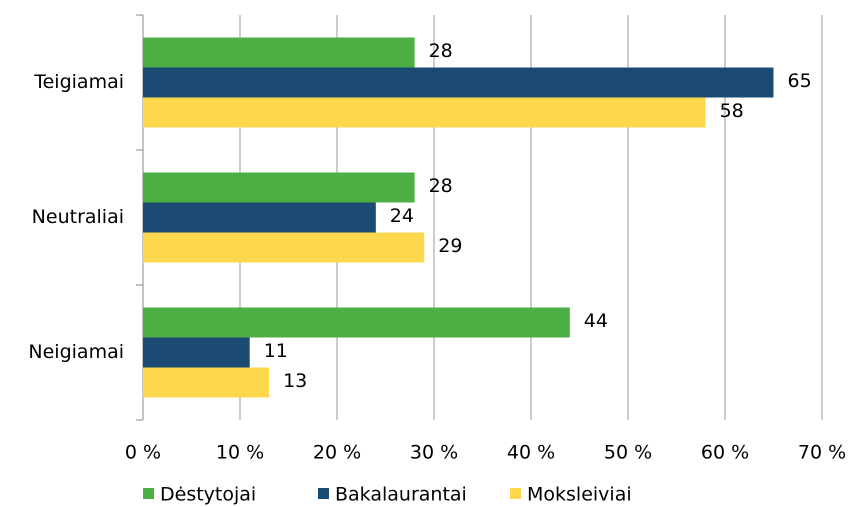 Image resolution: width=856 pixels, height=507 pixels. Describe the element at coordinates (401, 495) in the screenshot. I see `legend-label: Bakalaurantai` at that location.